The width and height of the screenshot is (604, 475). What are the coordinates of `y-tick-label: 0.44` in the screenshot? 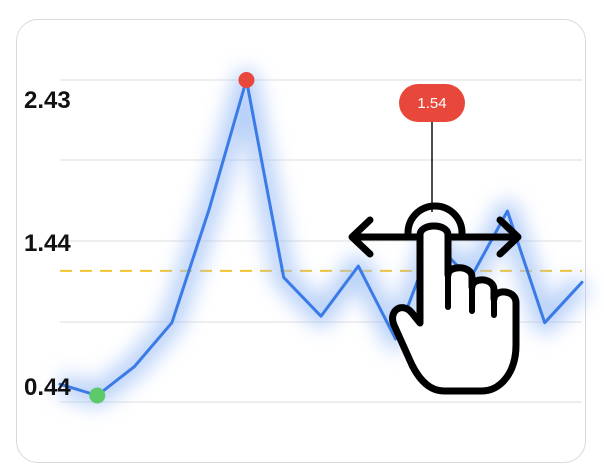 It's located at (47, 387).